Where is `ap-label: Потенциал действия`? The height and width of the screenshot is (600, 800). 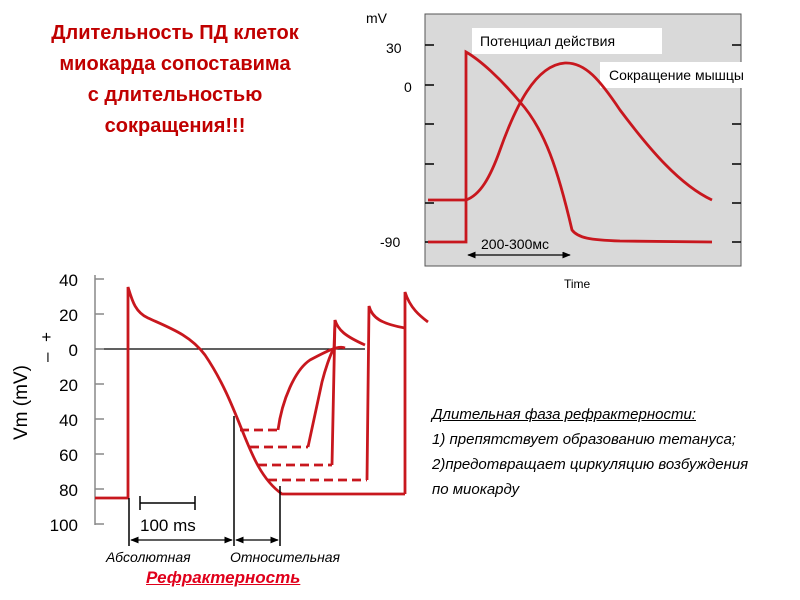 ap-label: Потенциал действия is located at coordinates (547, 41).